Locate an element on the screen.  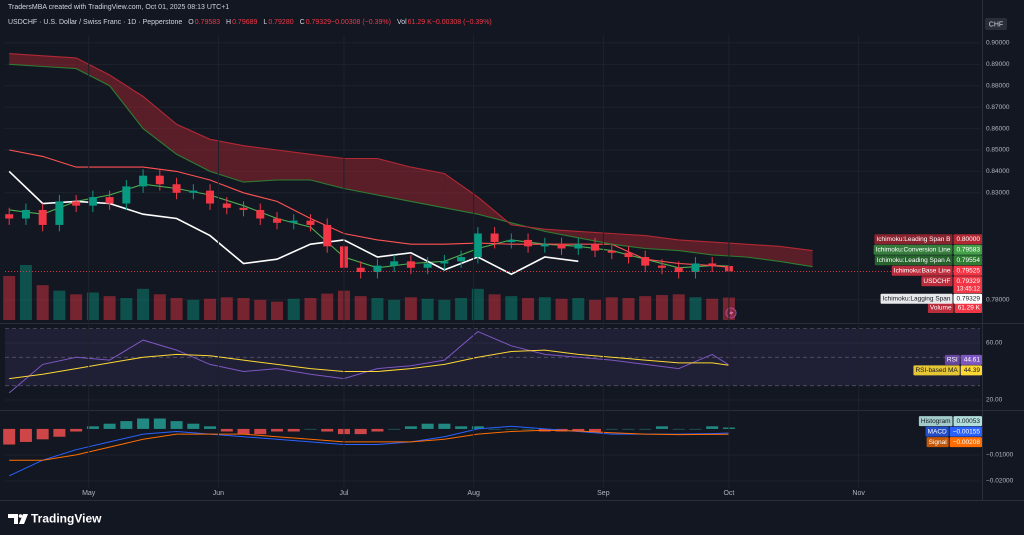
x-tick-label: Nov is located at coordinates (858, 493).